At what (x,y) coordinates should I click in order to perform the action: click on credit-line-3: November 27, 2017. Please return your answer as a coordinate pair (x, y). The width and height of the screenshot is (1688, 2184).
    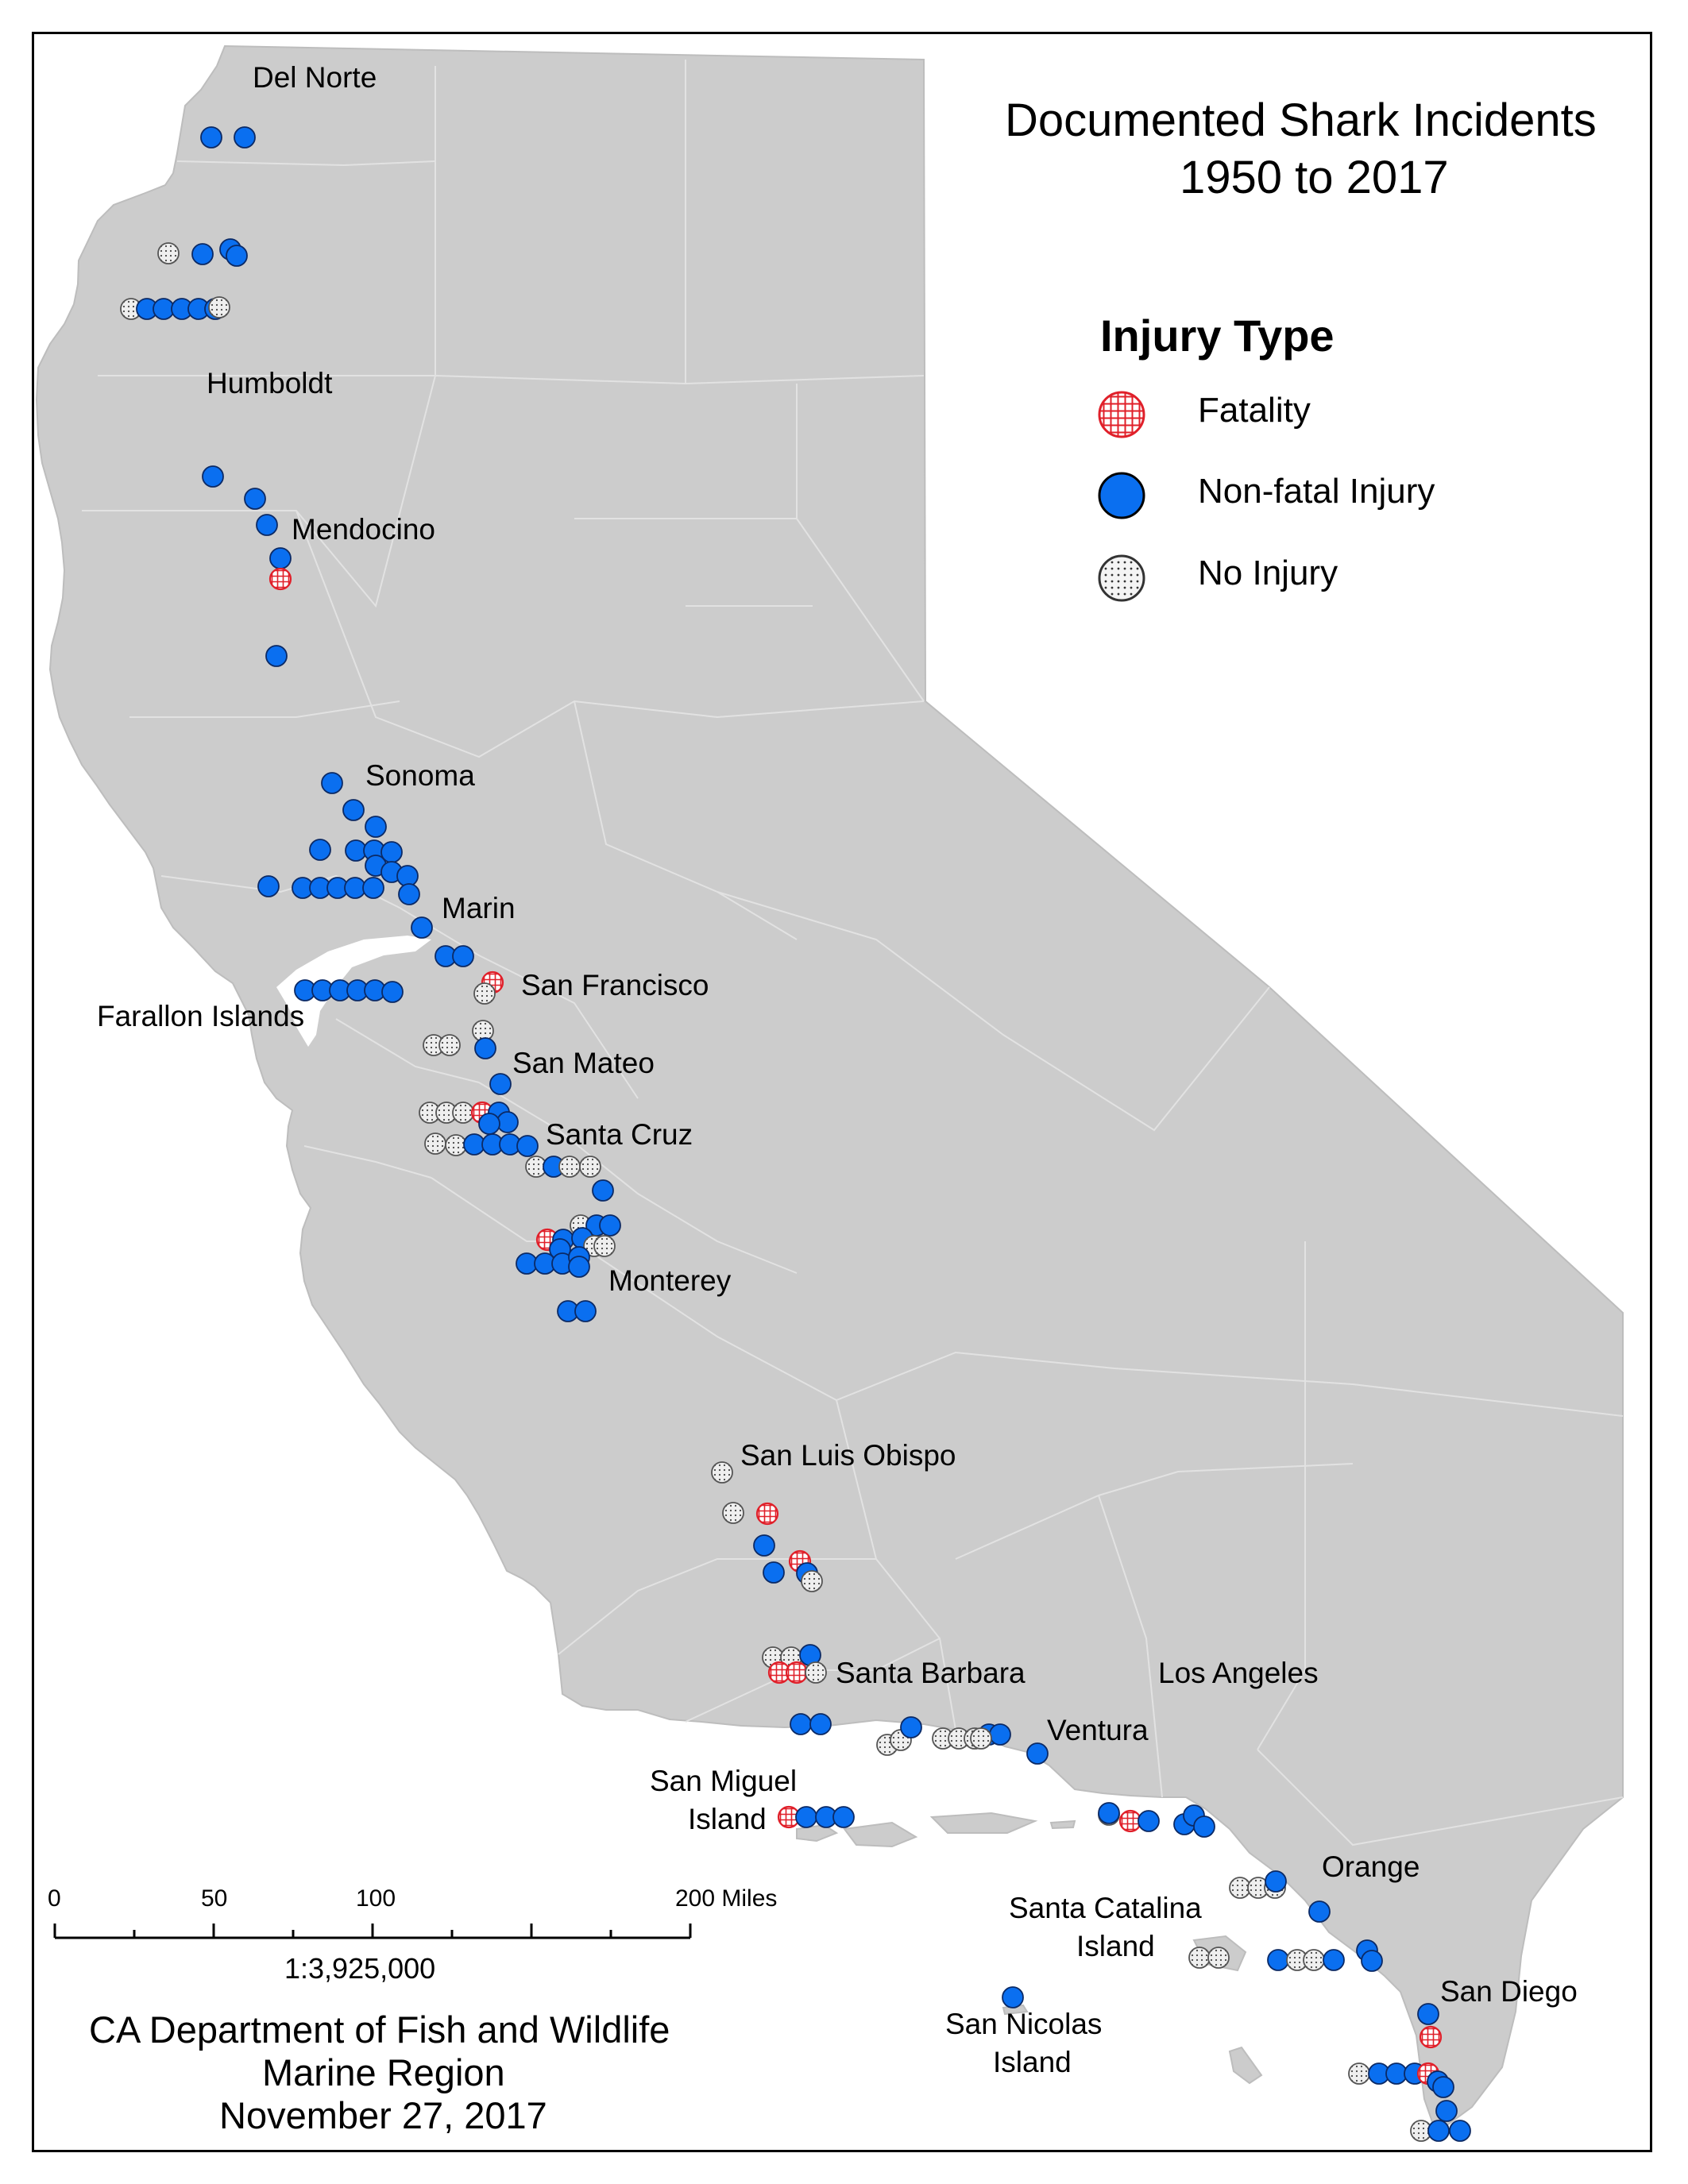
    Looking at the image, I should click on (383, 2115).